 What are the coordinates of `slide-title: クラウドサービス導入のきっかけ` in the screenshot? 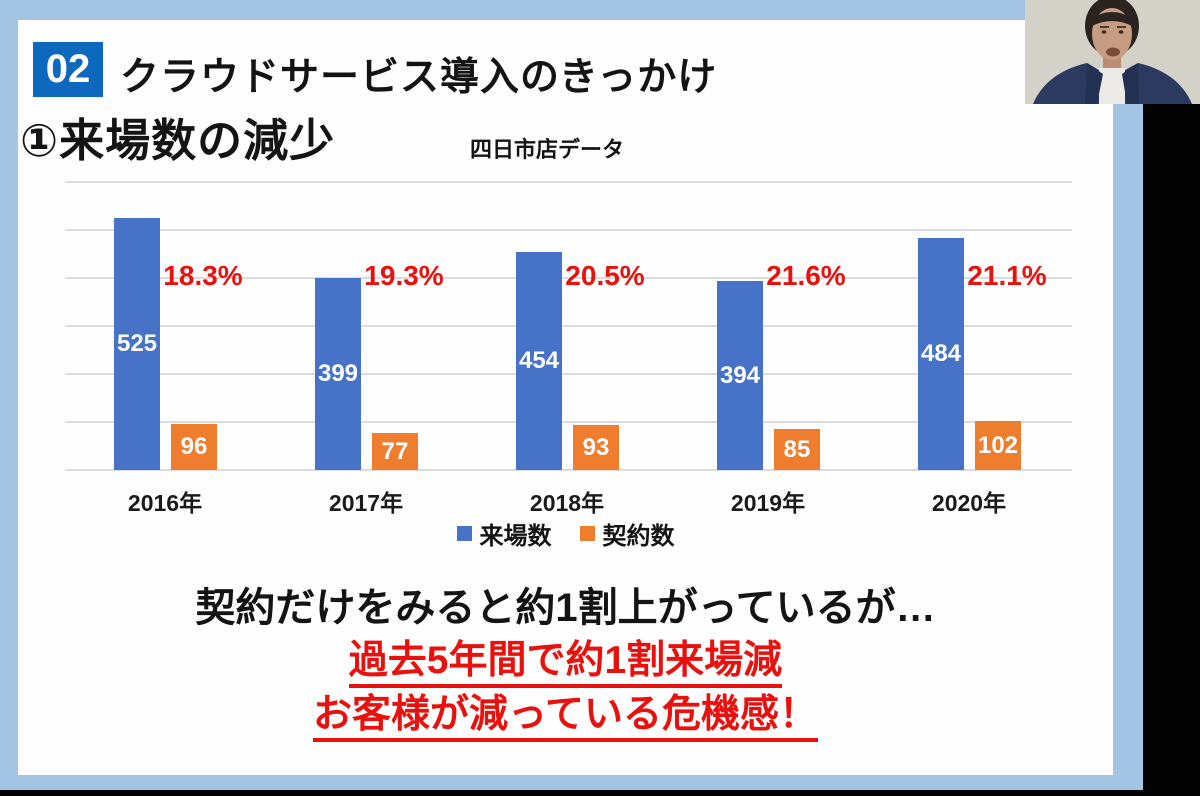 It's located at (419, 77).